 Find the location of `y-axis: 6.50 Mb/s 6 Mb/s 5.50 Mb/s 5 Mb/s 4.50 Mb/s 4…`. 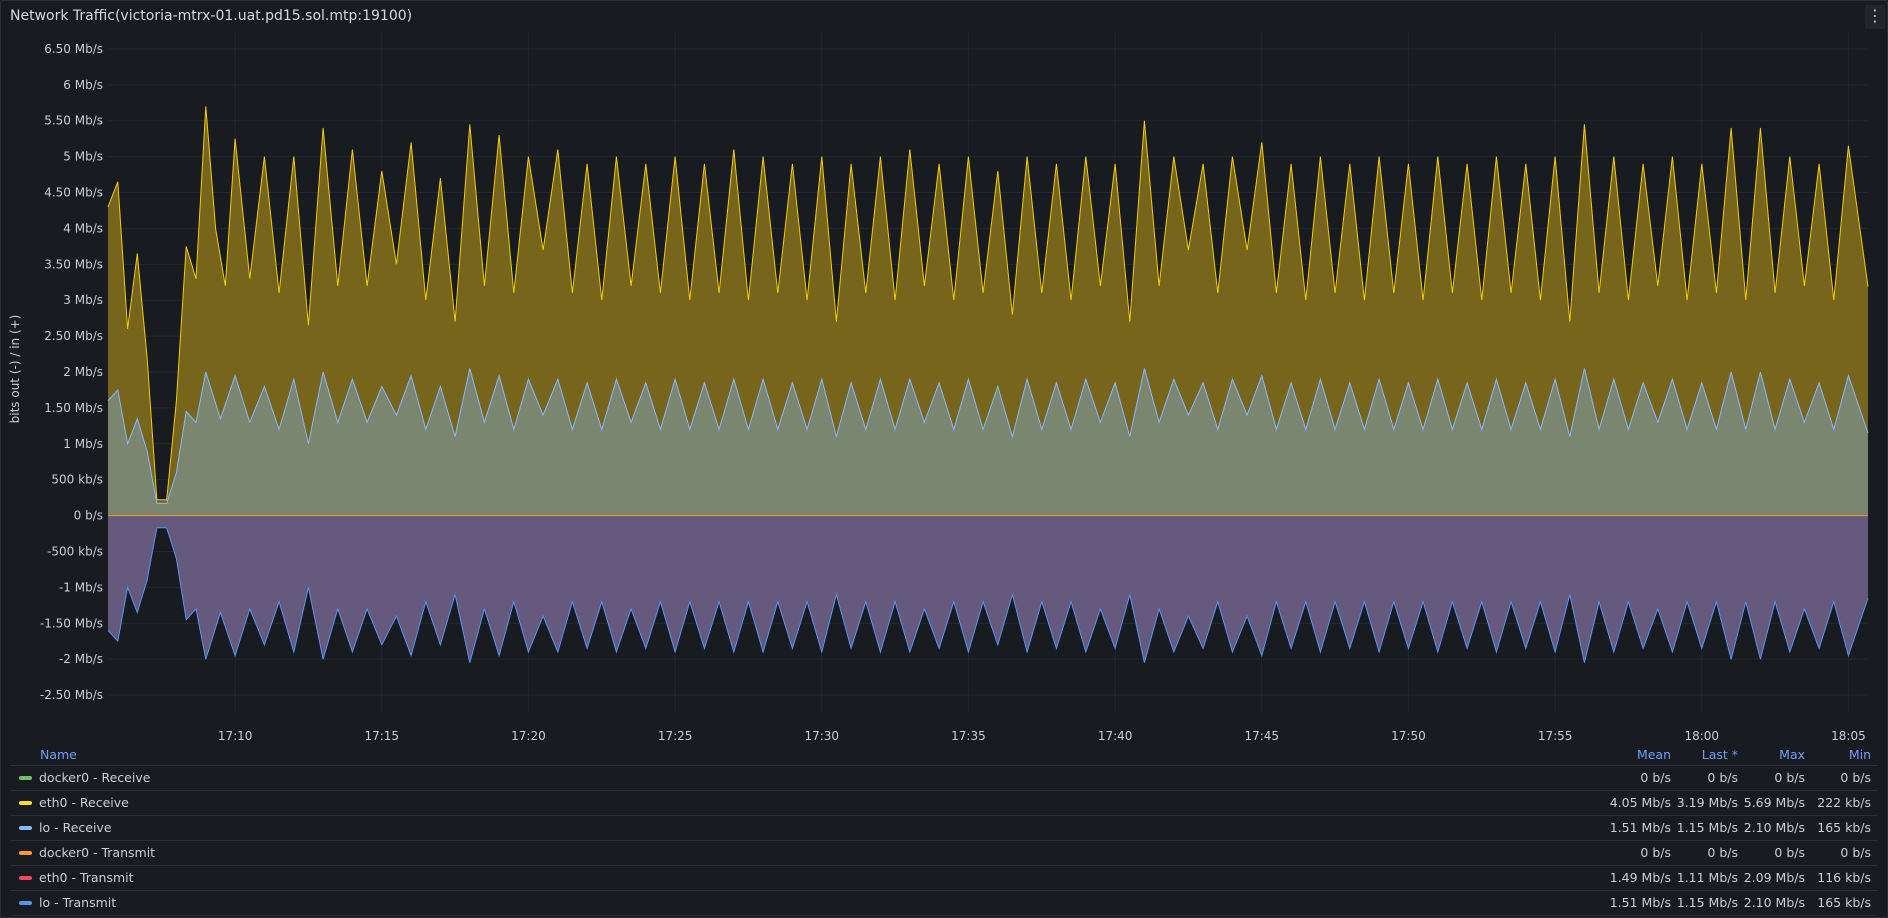

y-axis: 6.50 Mb/s 6 Mb/s 5.50 Mb/s 5 Mb/s 4.50 Mb/s 4… is located at coordinates (71, 372).